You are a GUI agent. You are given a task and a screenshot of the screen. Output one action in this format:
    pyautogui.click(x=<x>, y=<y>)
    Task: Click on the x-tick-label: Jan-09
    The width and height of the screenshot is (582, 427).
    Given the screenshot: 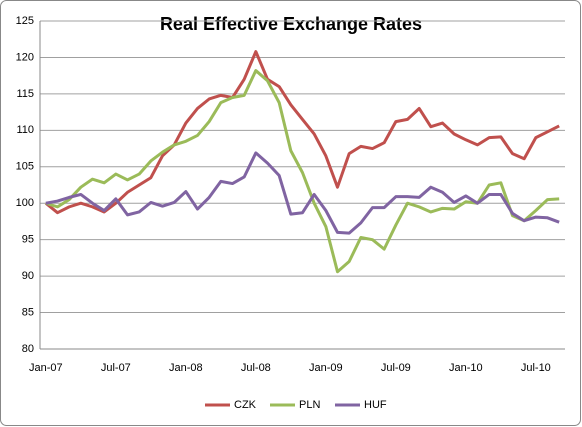 What is the action you would take?
    pyautogui.click(x=326, y=368)
    